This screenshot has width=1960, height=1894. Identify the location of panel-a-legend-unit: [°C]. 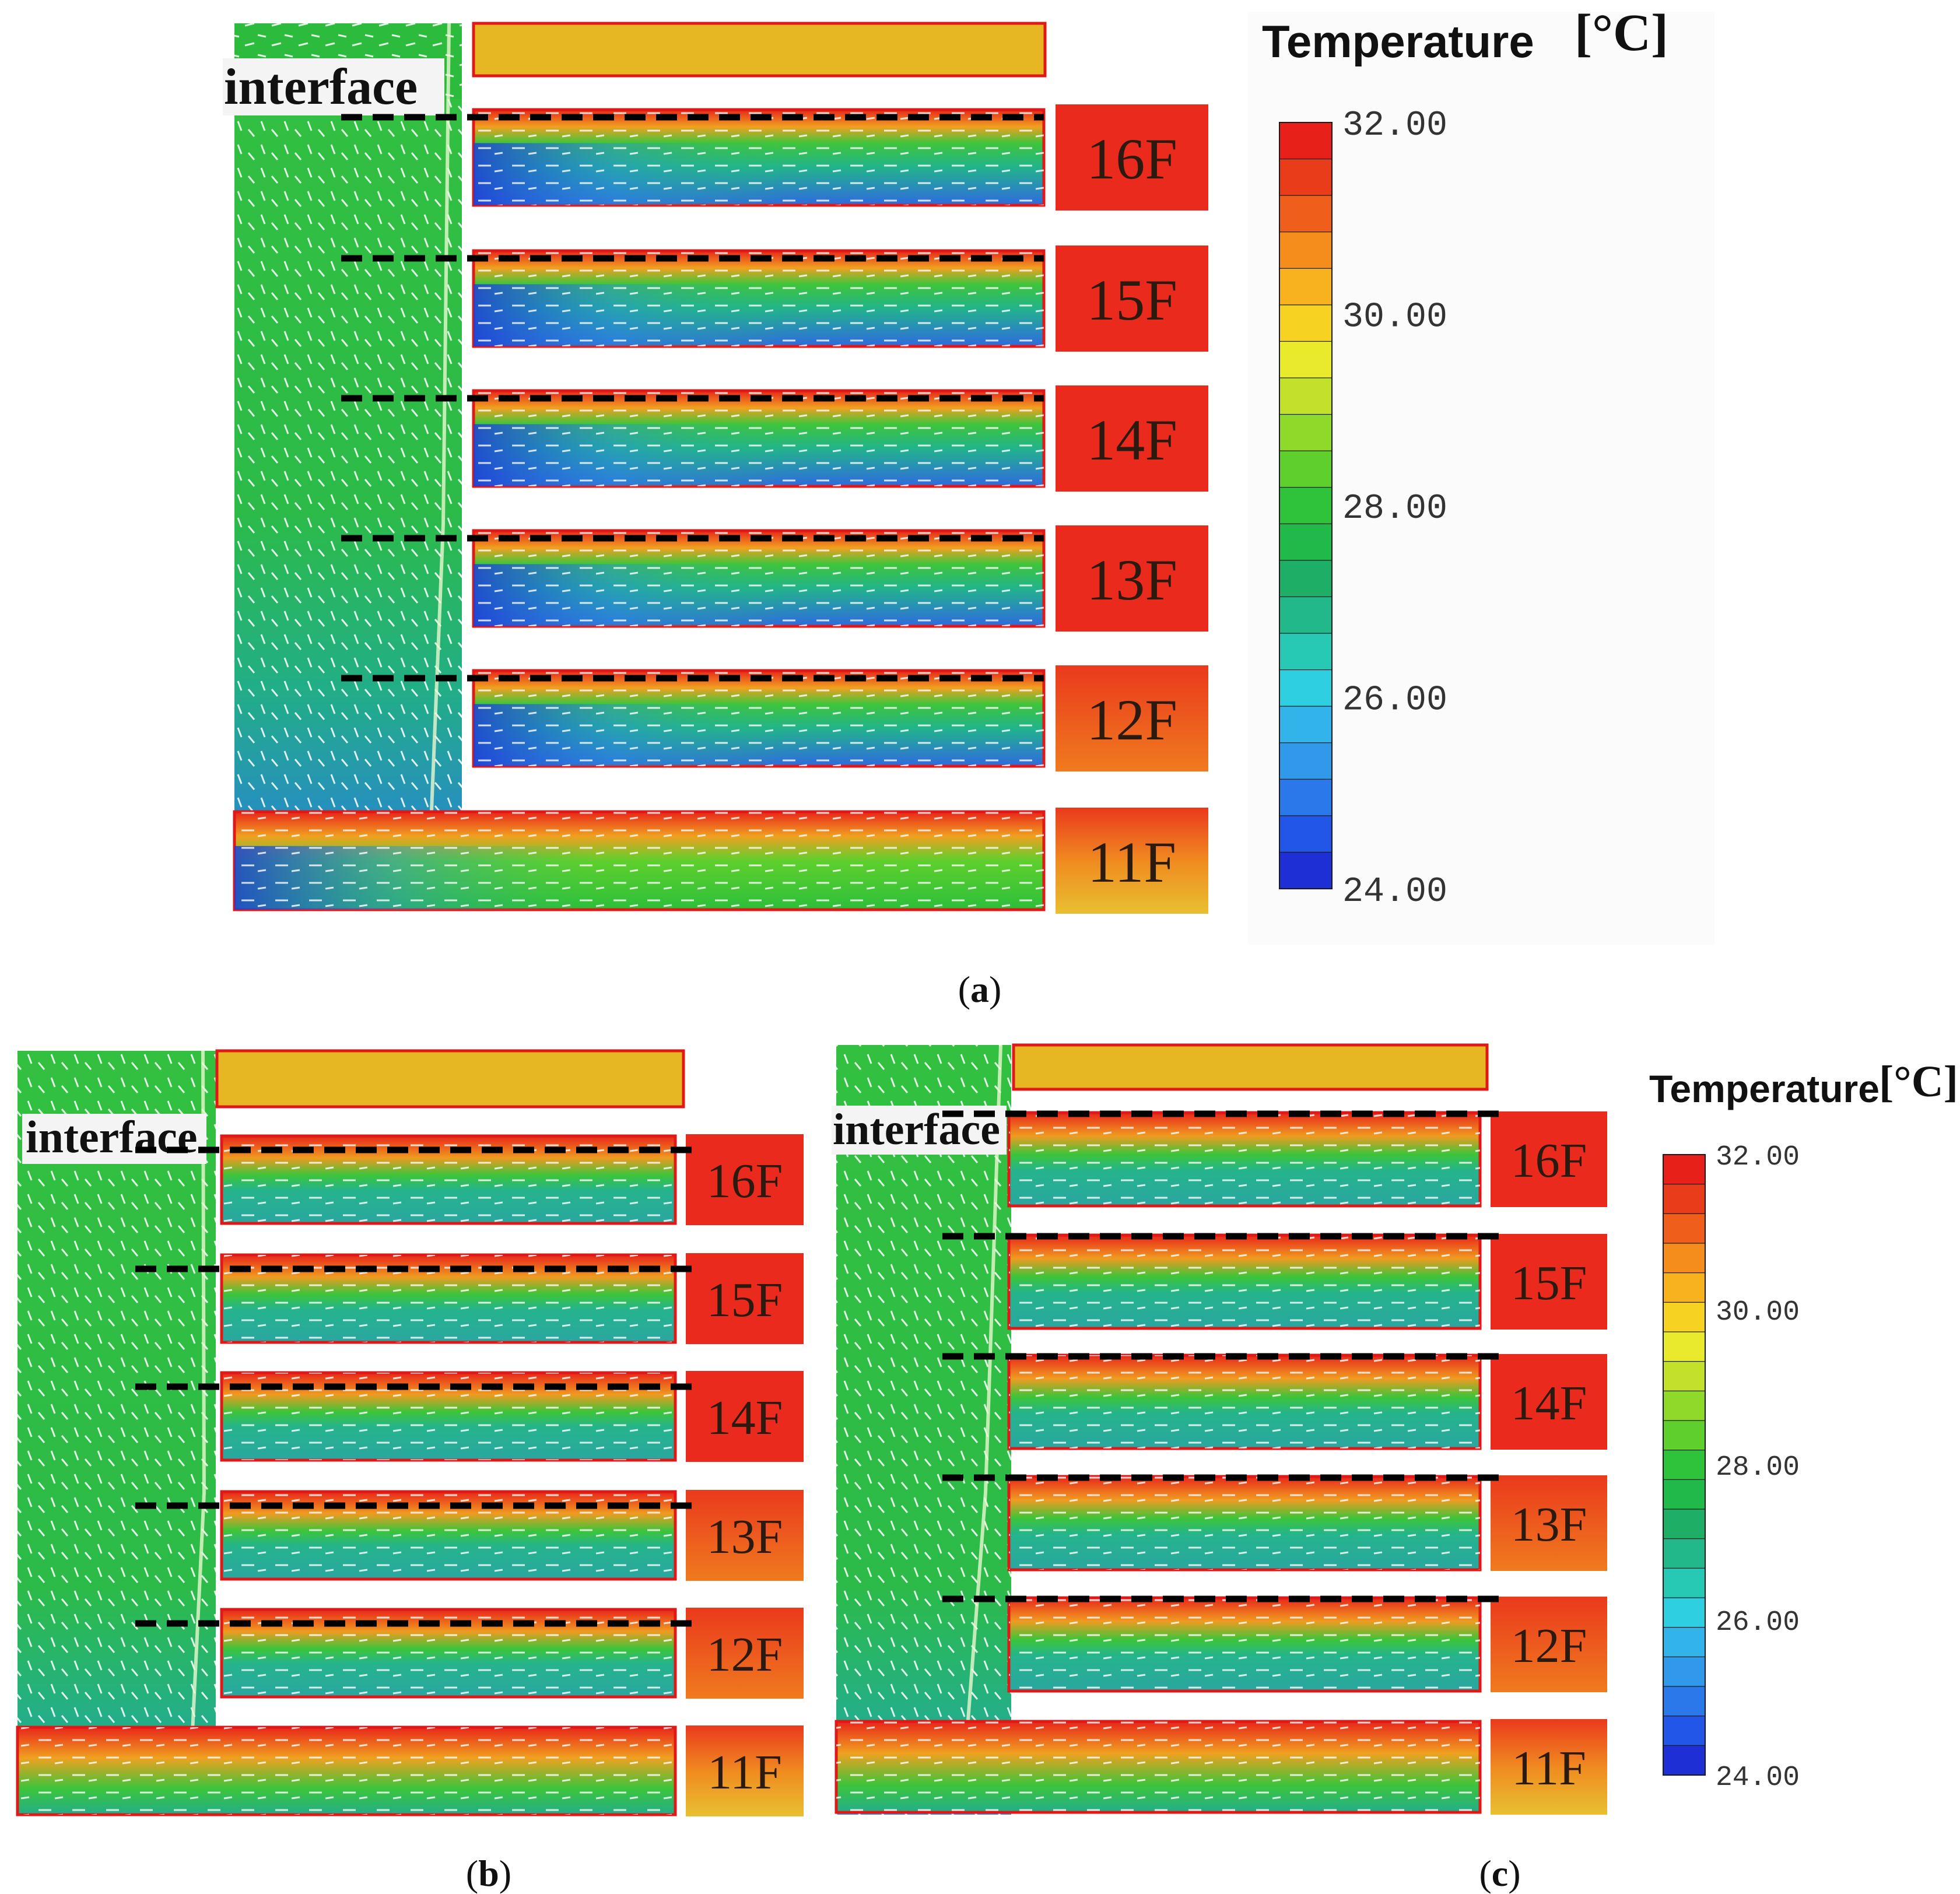
(1621, 33).